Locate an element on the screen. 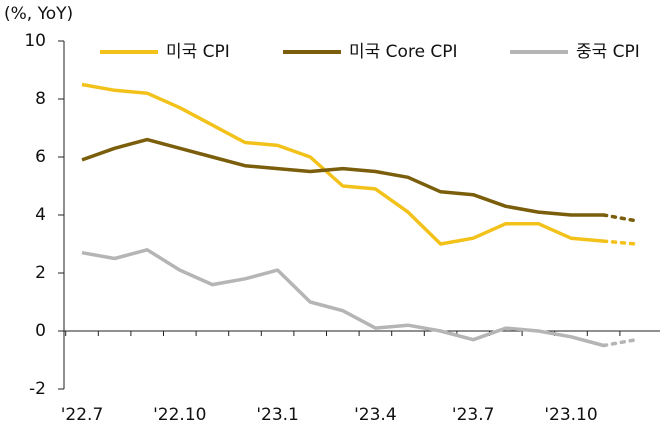 This screenshot has width=668, height=437. y-tick-label: 4 is located at coordinates (40, 215).